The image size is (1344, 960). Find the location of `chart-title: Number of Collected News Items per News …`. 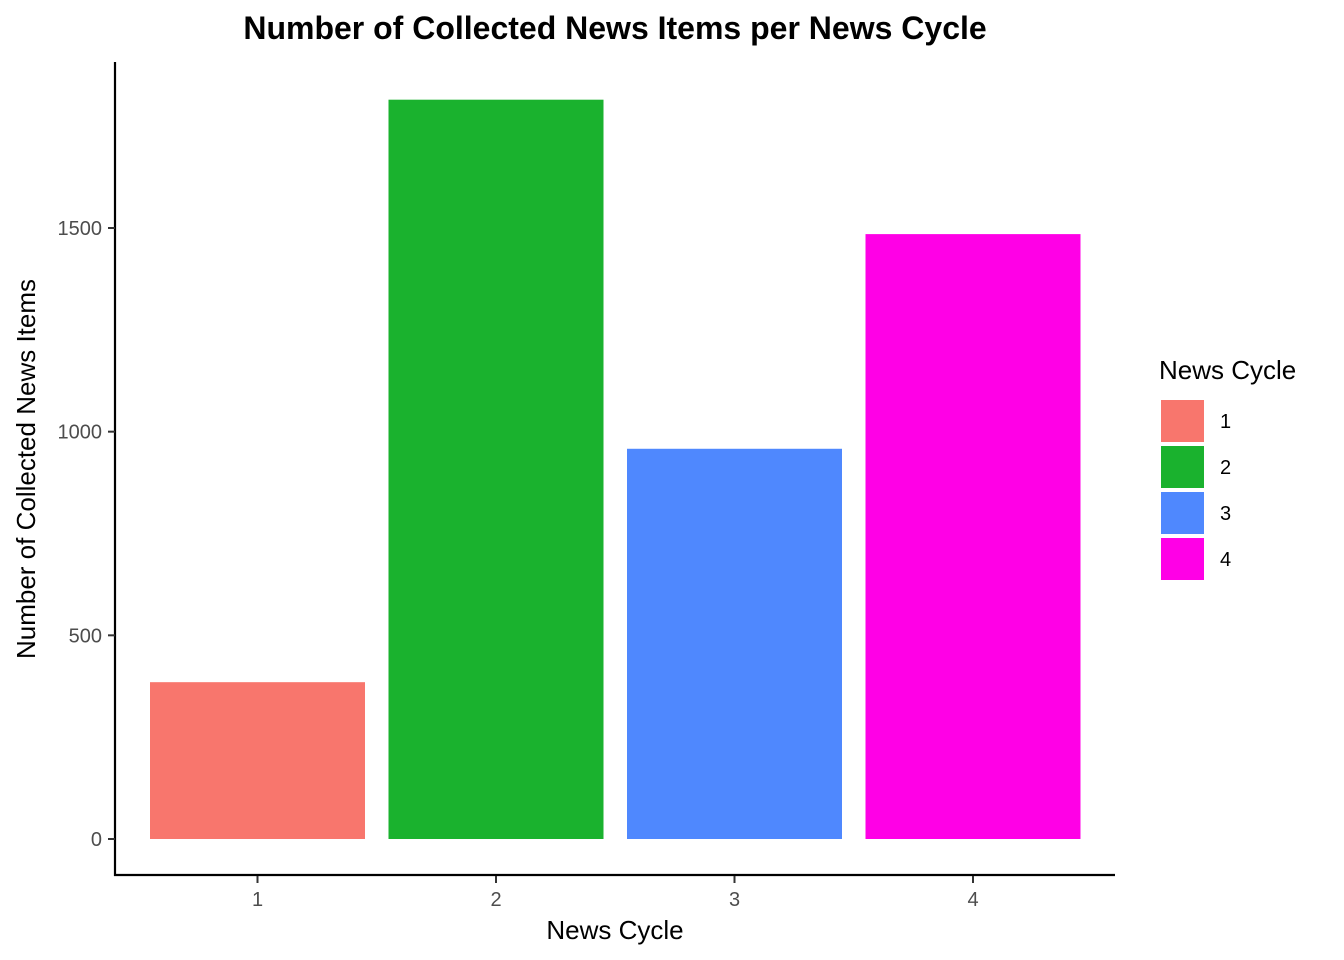

chart-title: Number of Collected News Items per News … is located at coordinates (614, 28).